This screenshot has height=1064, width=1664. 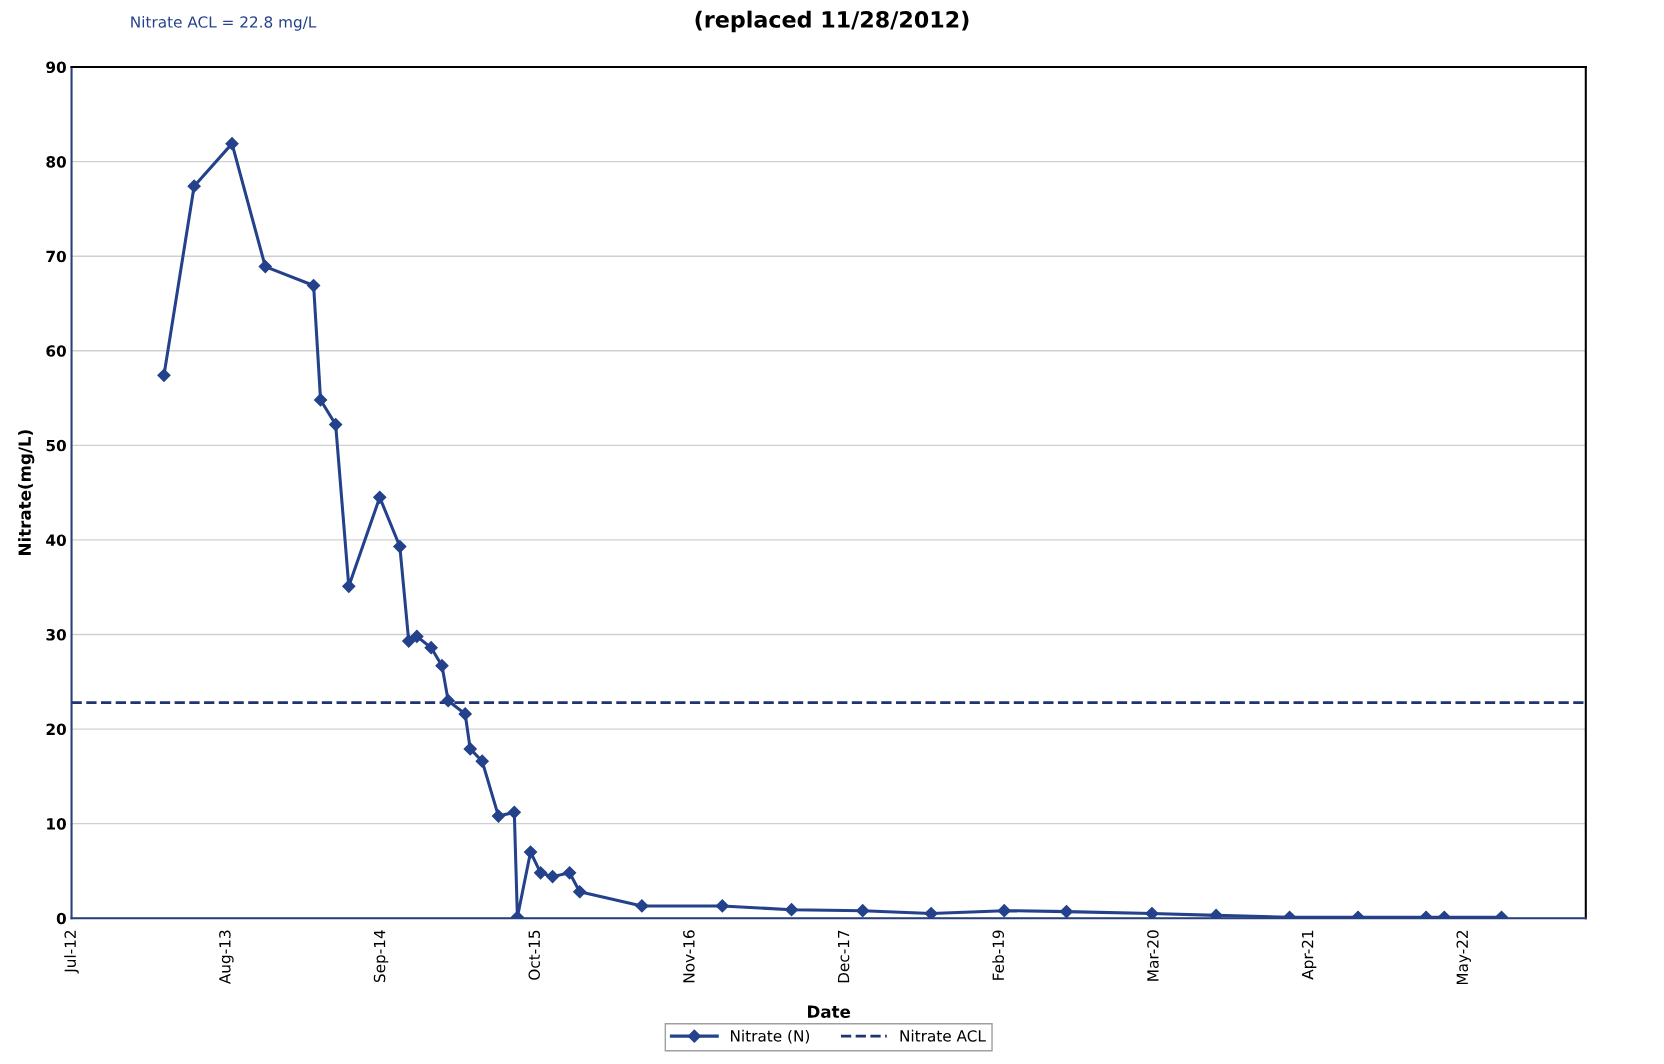 What do you see at coordinates (56, 162) in the screenshot?
I see `y-tick-label: 80` at bounding box center [56, 162].